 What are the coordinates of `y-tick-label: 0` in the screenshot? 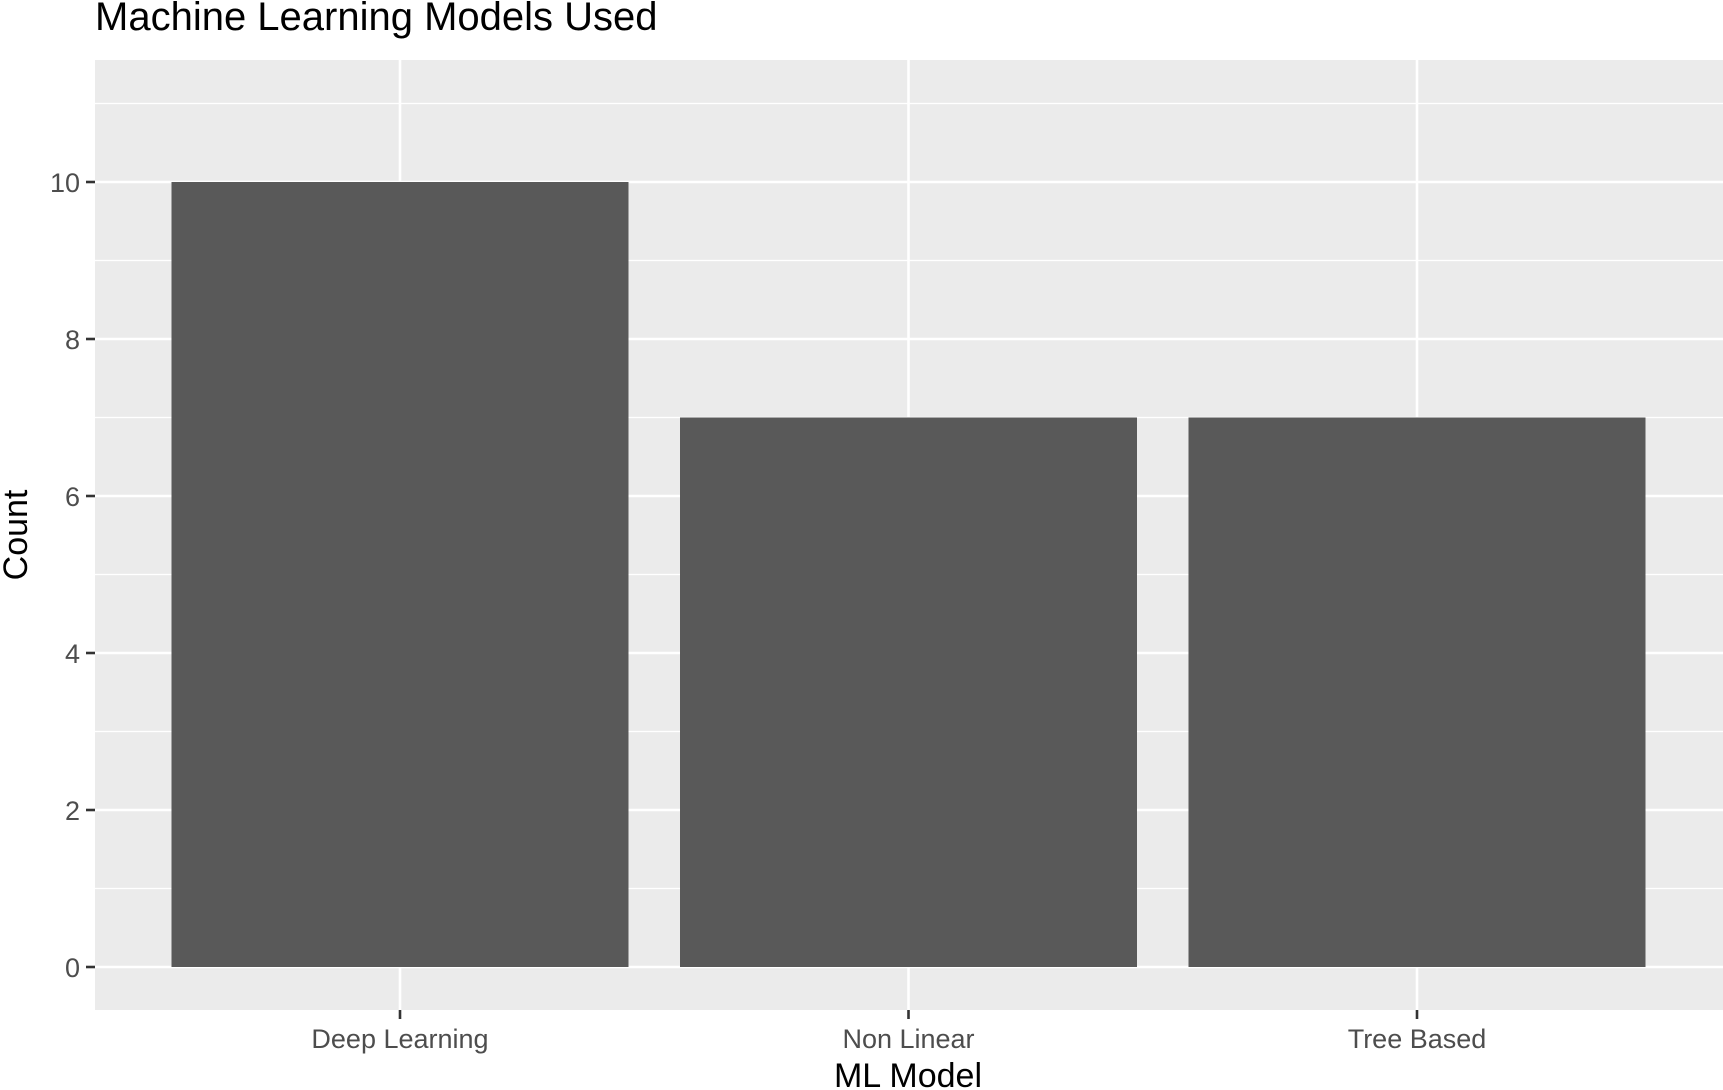 It's located at (72, 968).